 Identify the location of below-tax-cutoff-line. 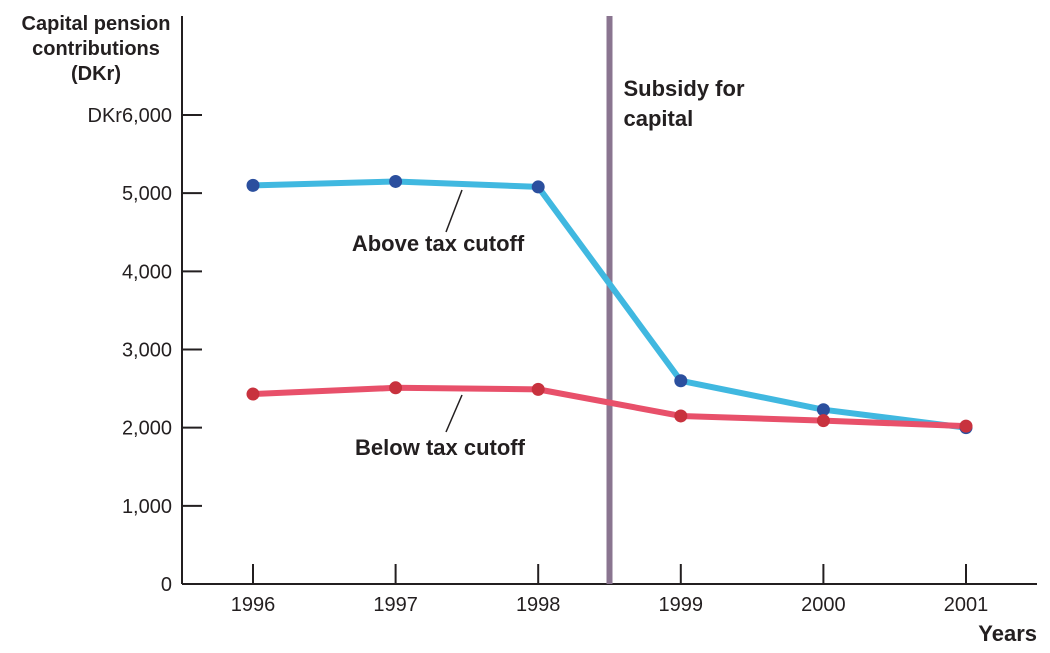
(609, 407).